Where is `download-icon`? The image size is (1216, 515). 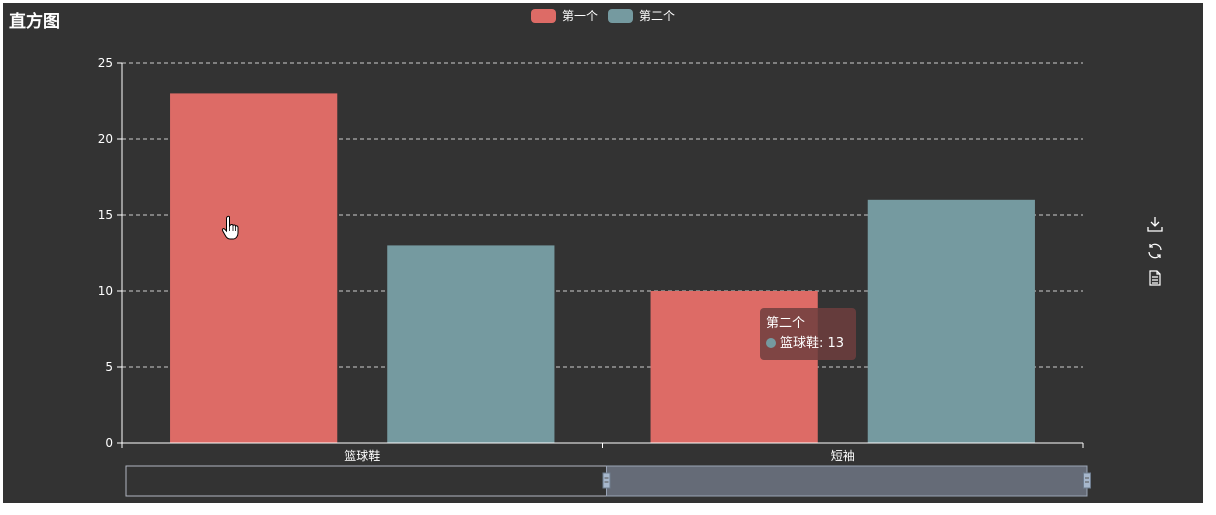 download-icon is located at coordinates (1155, 224).